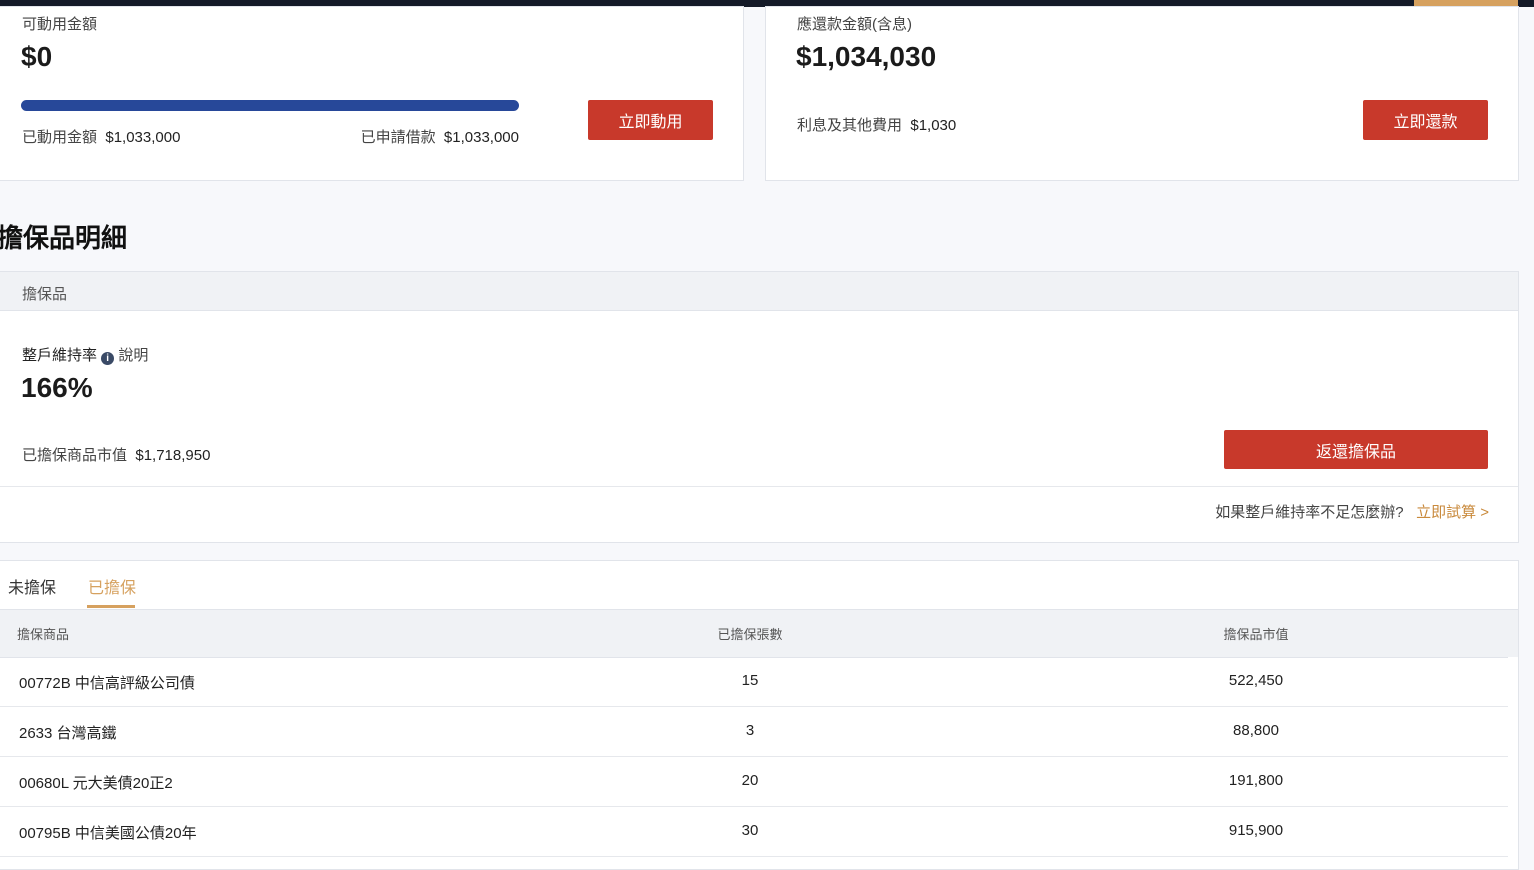 The image size is (1534, 870). What do you see at coordinates (68, 733) in the screenshot?
I see `cell-product: 2633 台灣高鐵` at bounding box center [68, 733].